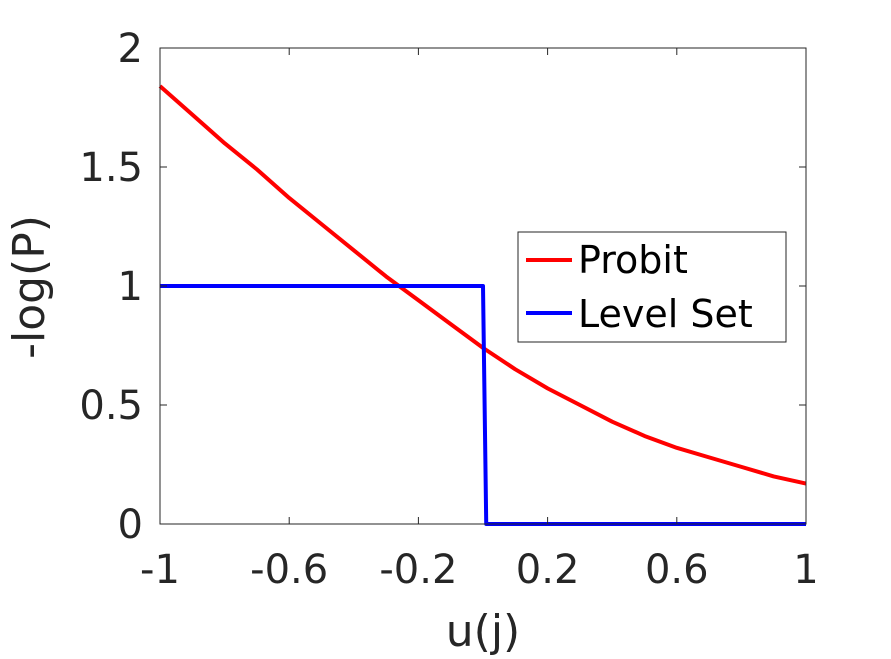 Image resolution: width=891 pixels, height=659 pixels. I want to click on x-tick-label: 0.6, so click(677, 570).